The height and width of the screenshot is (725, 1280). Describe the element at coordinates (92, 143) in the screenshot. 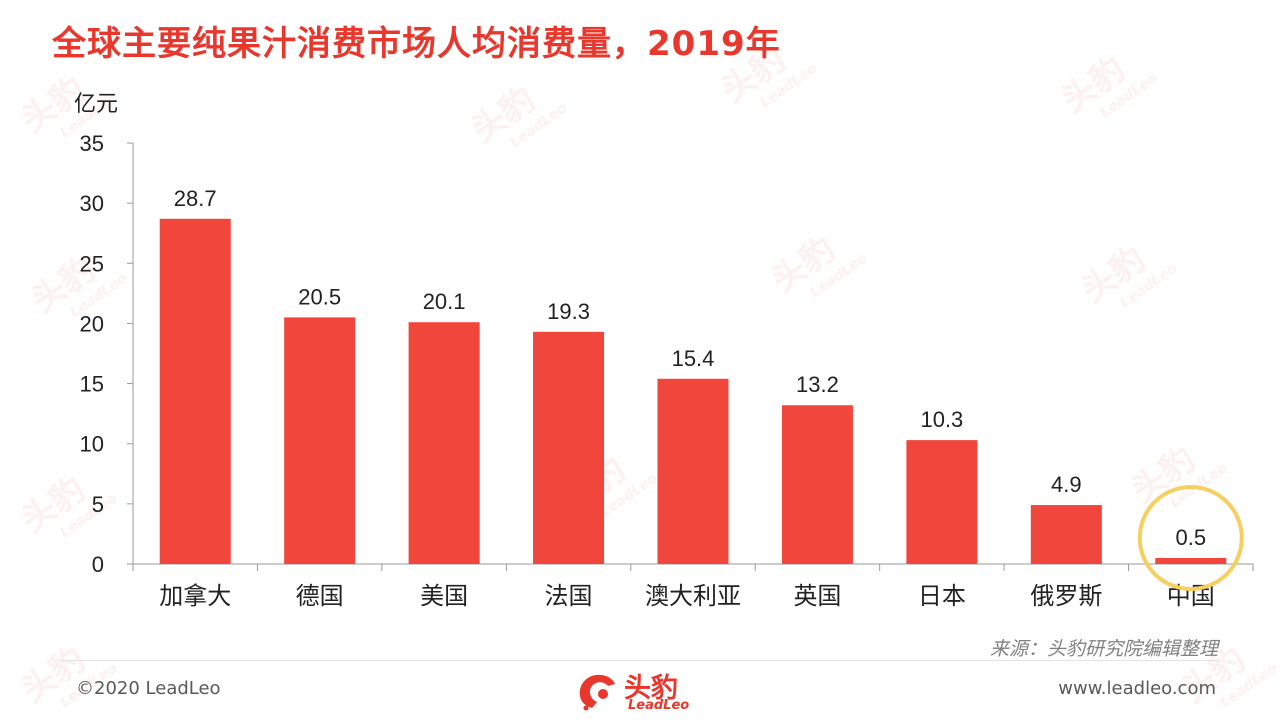

I see `y-tick-label: 35` at that location.